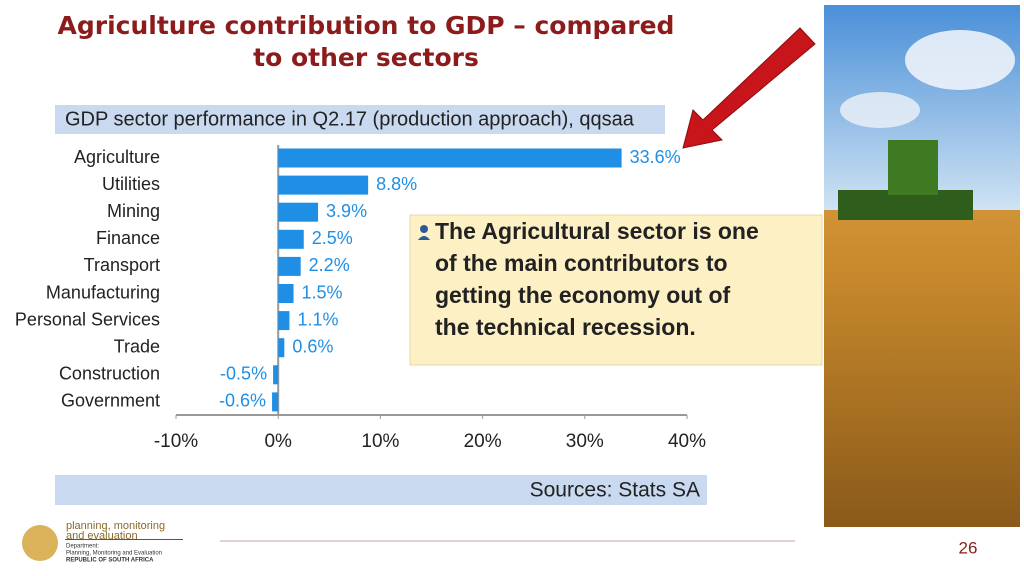  I want to click on slide-title: to other sectors, so click(366, 57).